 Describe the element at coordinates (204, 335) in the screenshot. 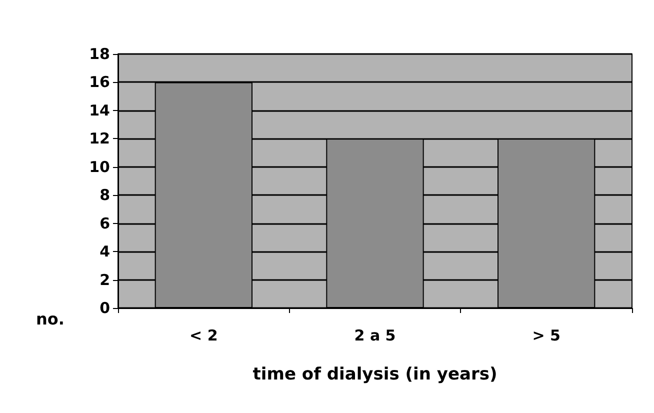

I see `x-tick-label: < 2` at that location.